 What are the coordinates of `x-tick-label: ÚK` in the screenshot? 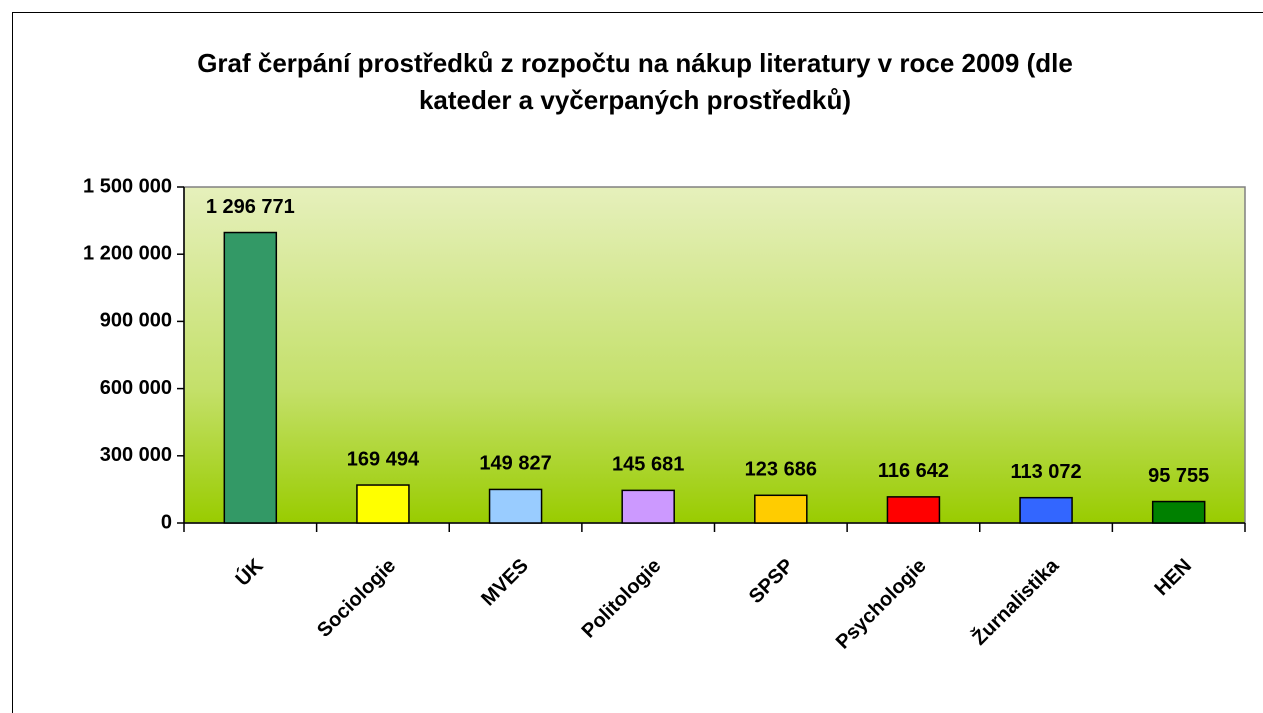 It's located at (249, 572).